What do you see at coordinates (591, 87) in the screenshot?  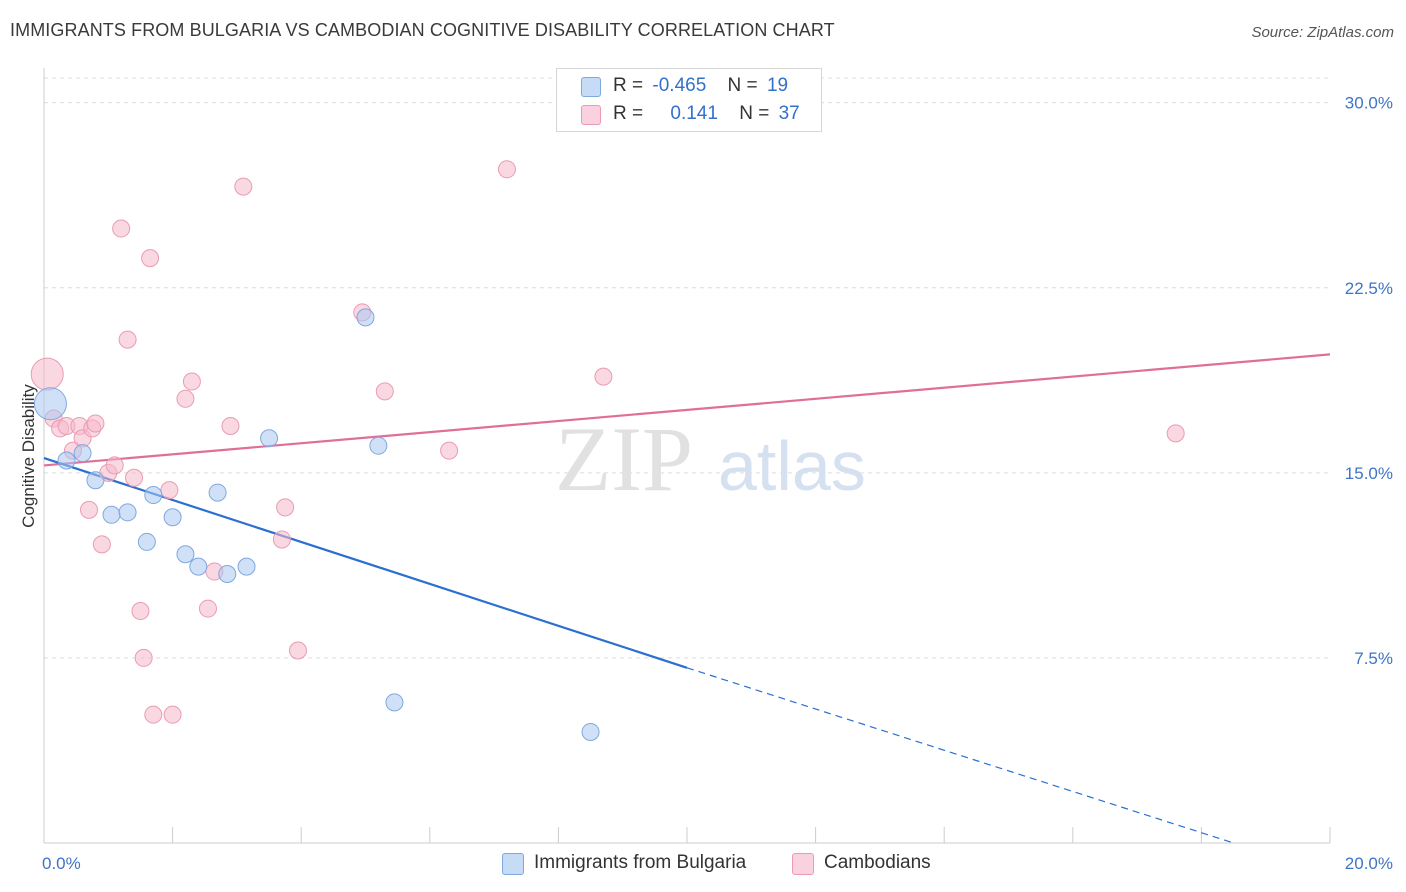 I see `legend-swatch-bulgaria` at bounding box center [591, 87].